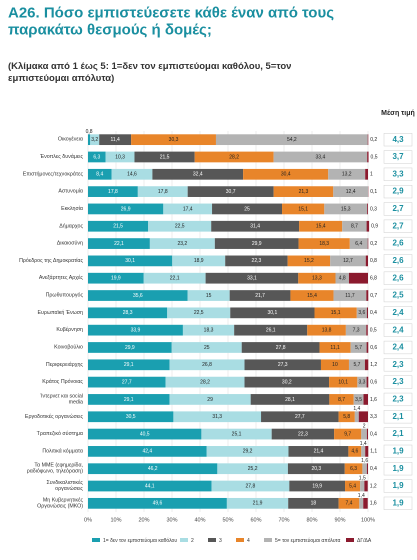 The width and height of the screenshot is (417, 560). What do you see at coordinates (374, 227) in the screenshot?
I see `value-label: 0,9` at bounding box center [374, 227].